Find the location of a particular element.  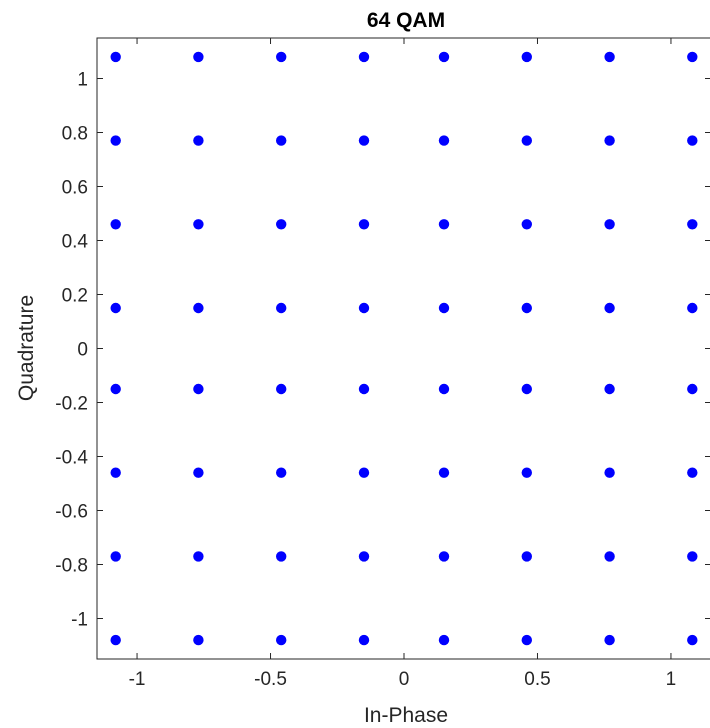

y-tick-label: 0.2 is located at coordinates (75, 296).